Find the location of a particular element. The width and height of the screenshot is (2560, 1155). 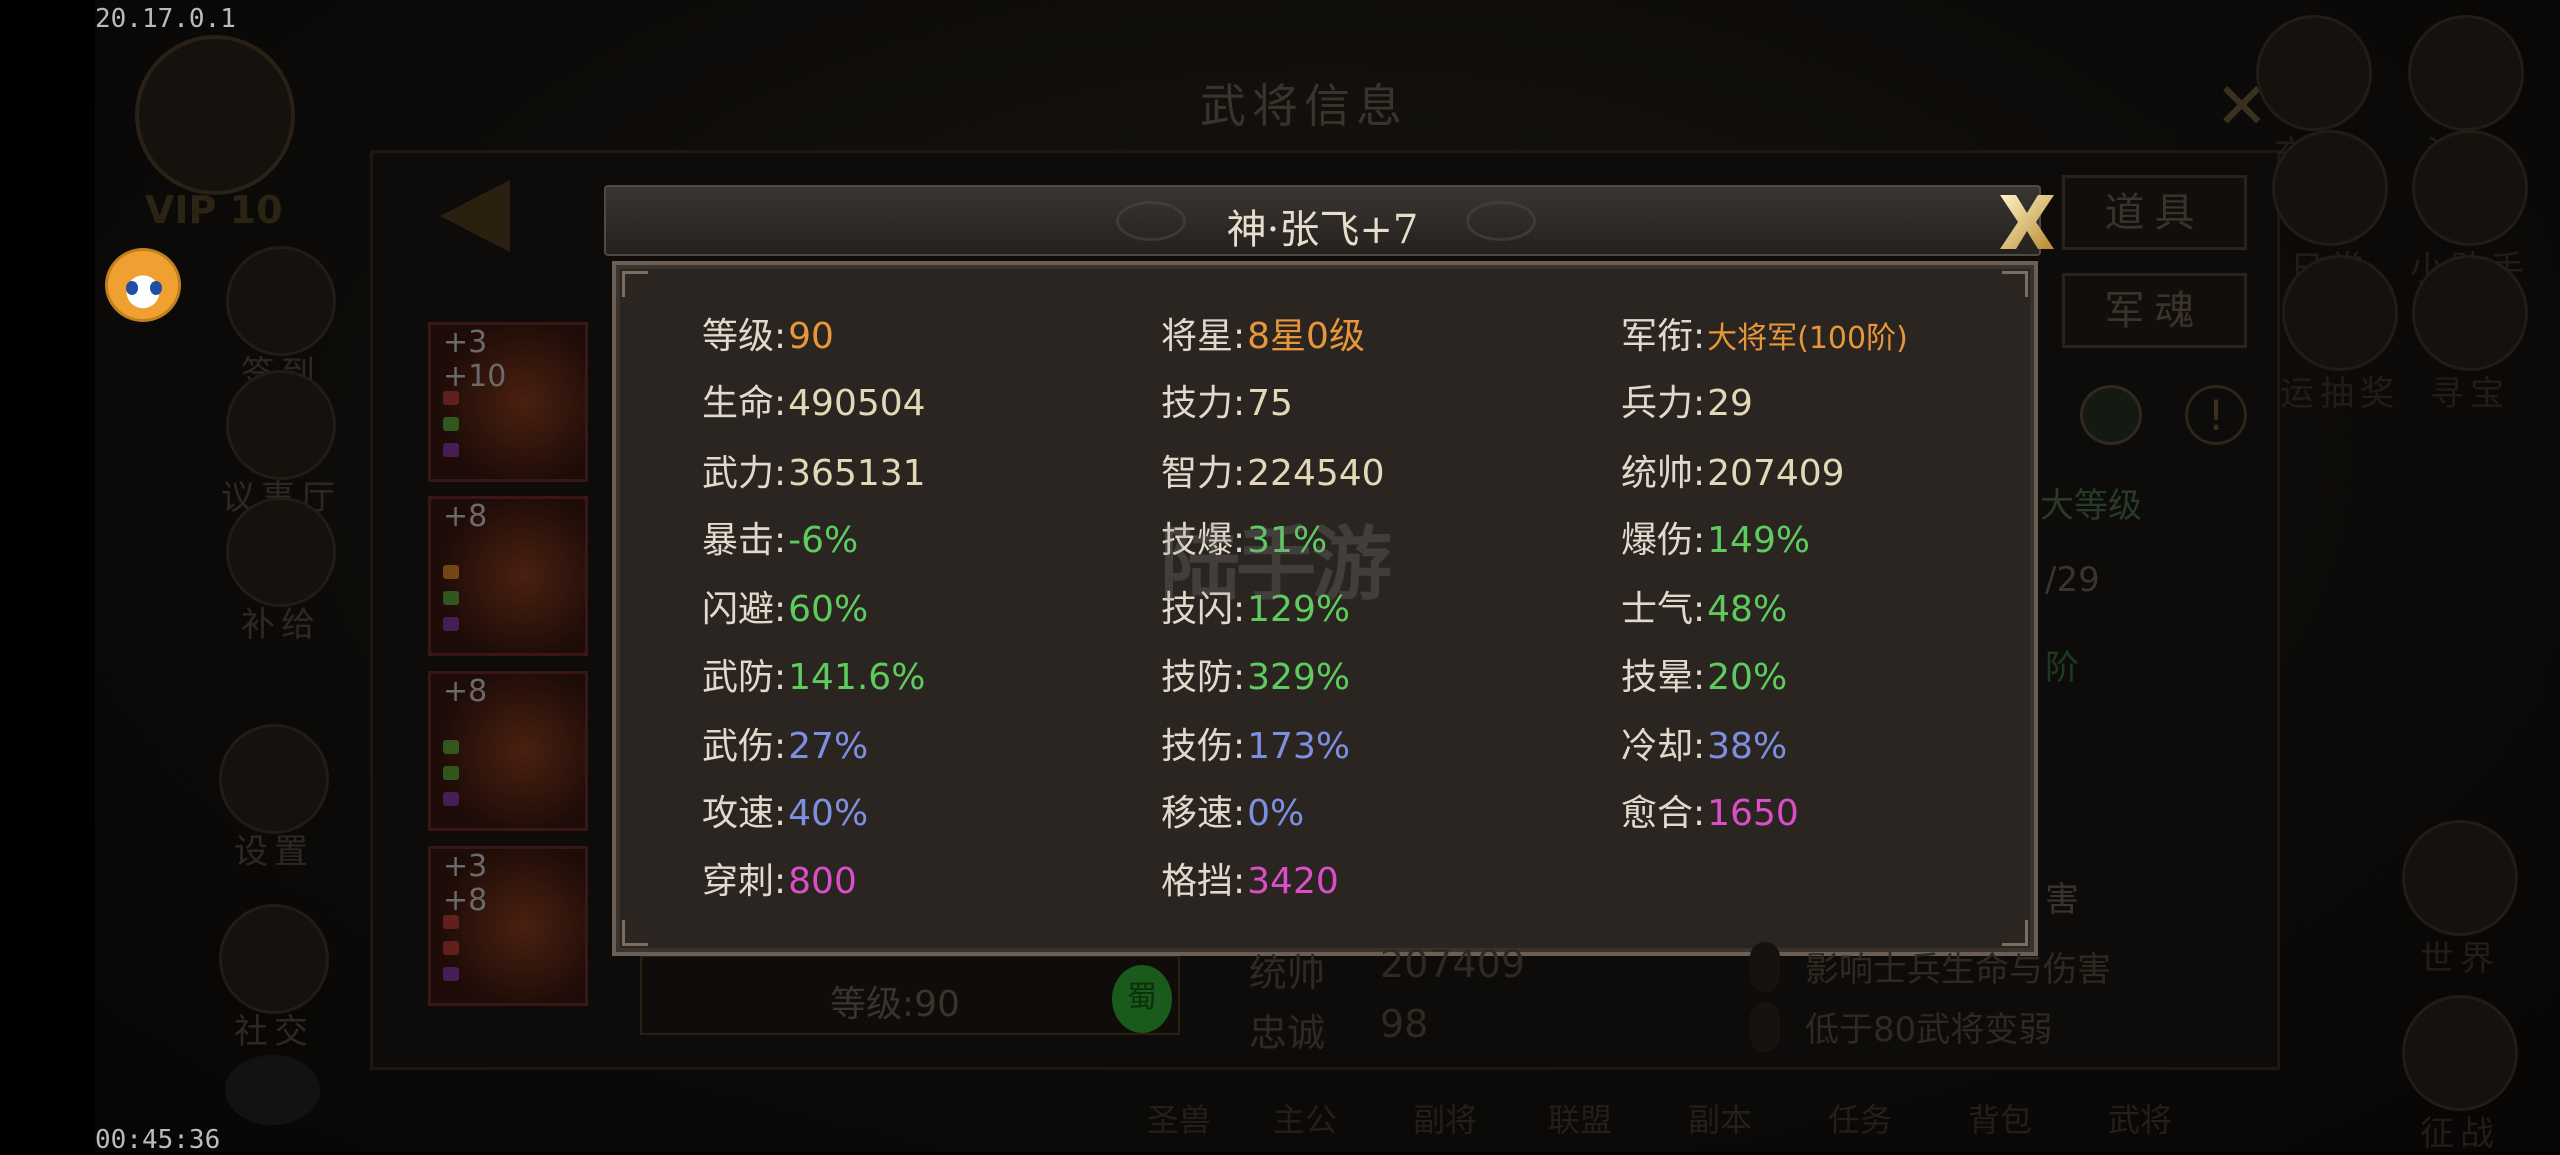

stat-value: 90 is located at coordinates (811, 336).